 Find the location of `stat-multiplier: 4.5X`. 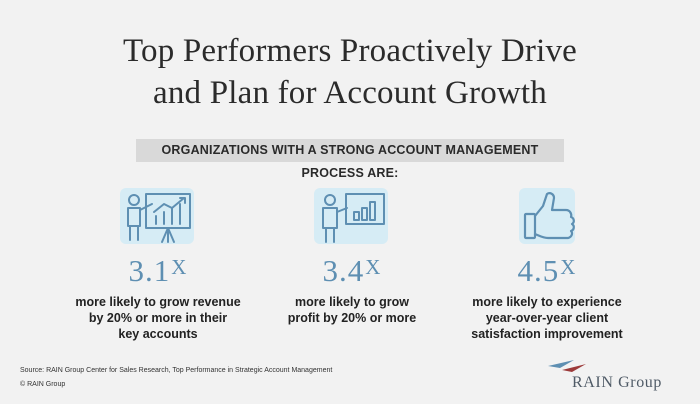

stat-multiplier: 4.5X is located at coordinates (547, 269).